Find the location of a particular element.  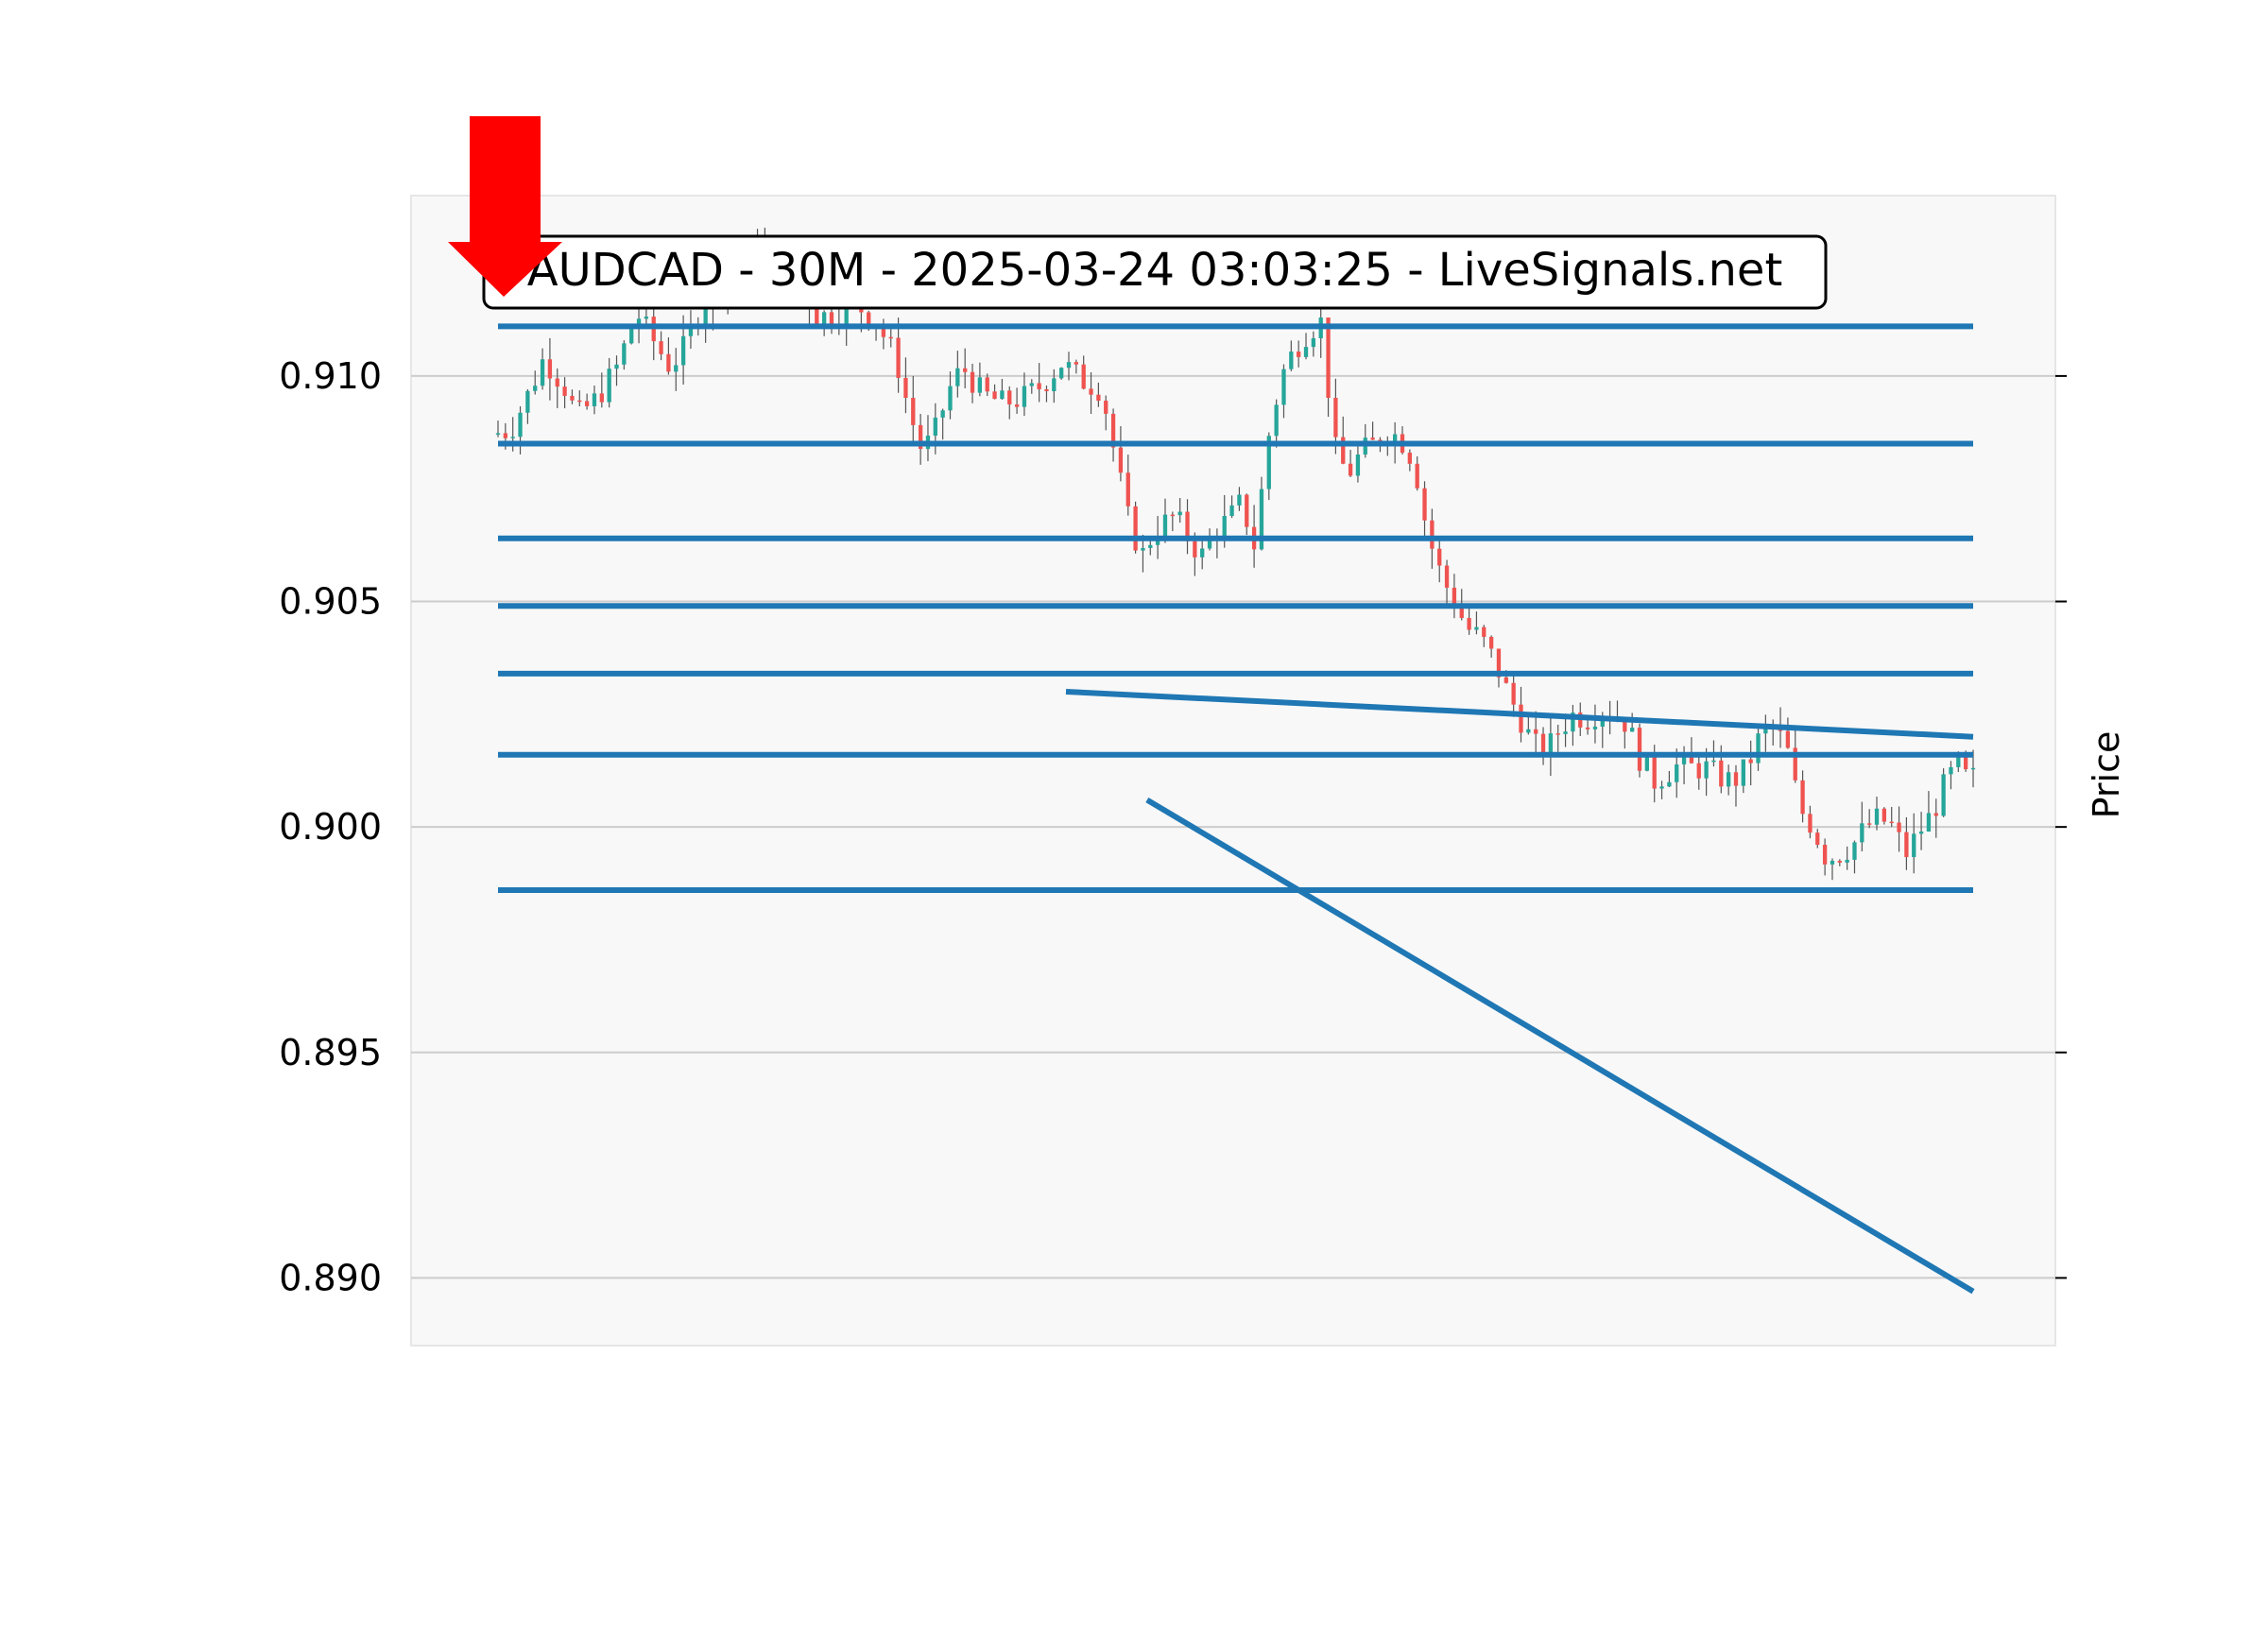

y-tick-label: 0.910 is located at coordinates (330, 376).